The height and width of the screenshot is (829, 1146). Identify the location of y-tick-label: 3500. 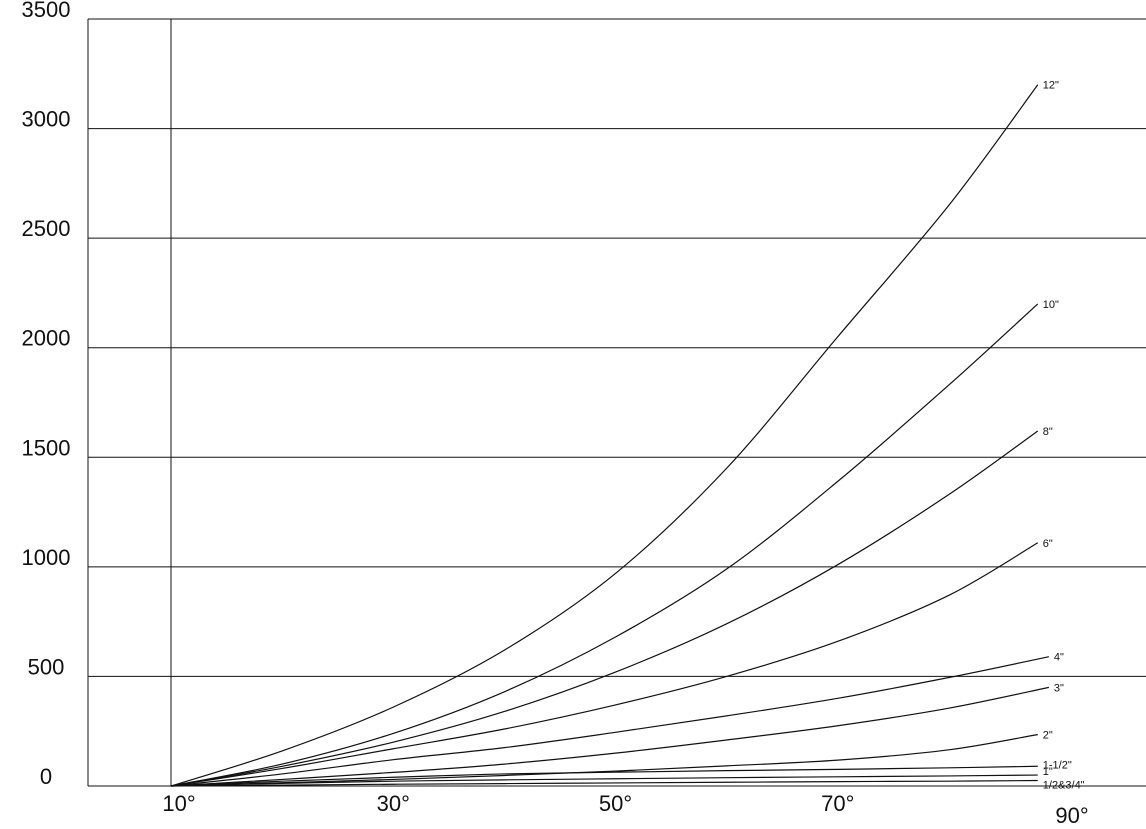
(46, 11).